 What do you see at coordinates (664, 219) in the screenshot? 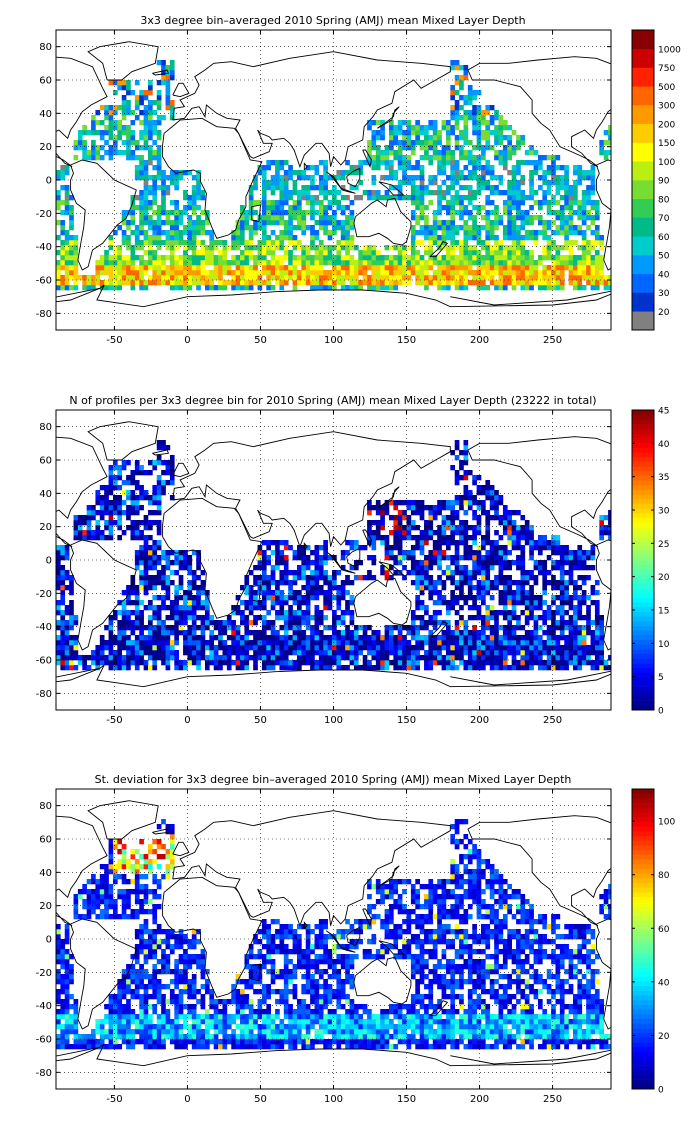
I see `colorbar-tick-label: 70` at bounding box center [664, 219].